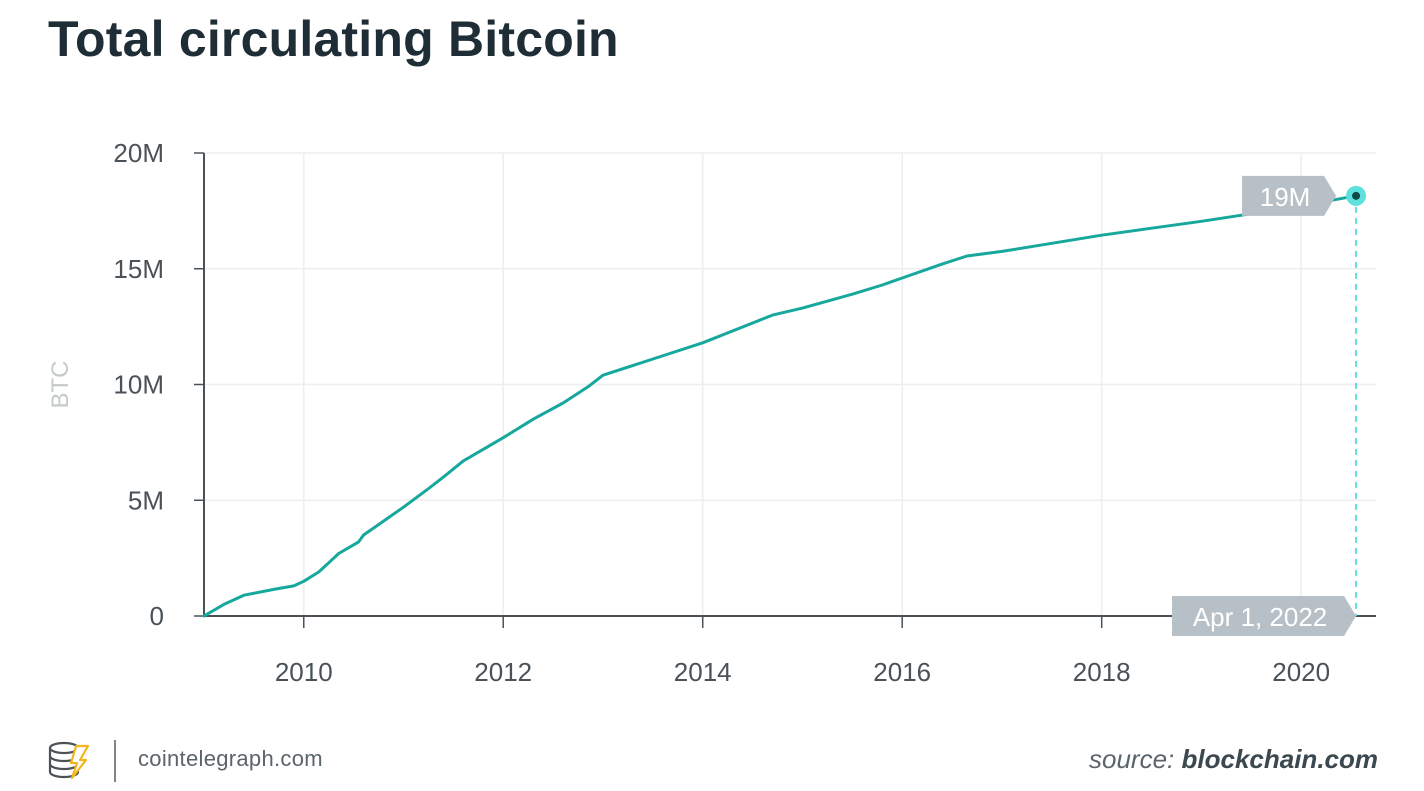 This screenshot has height=791, width=1424. I want to click on source-name: blockchain.com, so click(1280, 759).